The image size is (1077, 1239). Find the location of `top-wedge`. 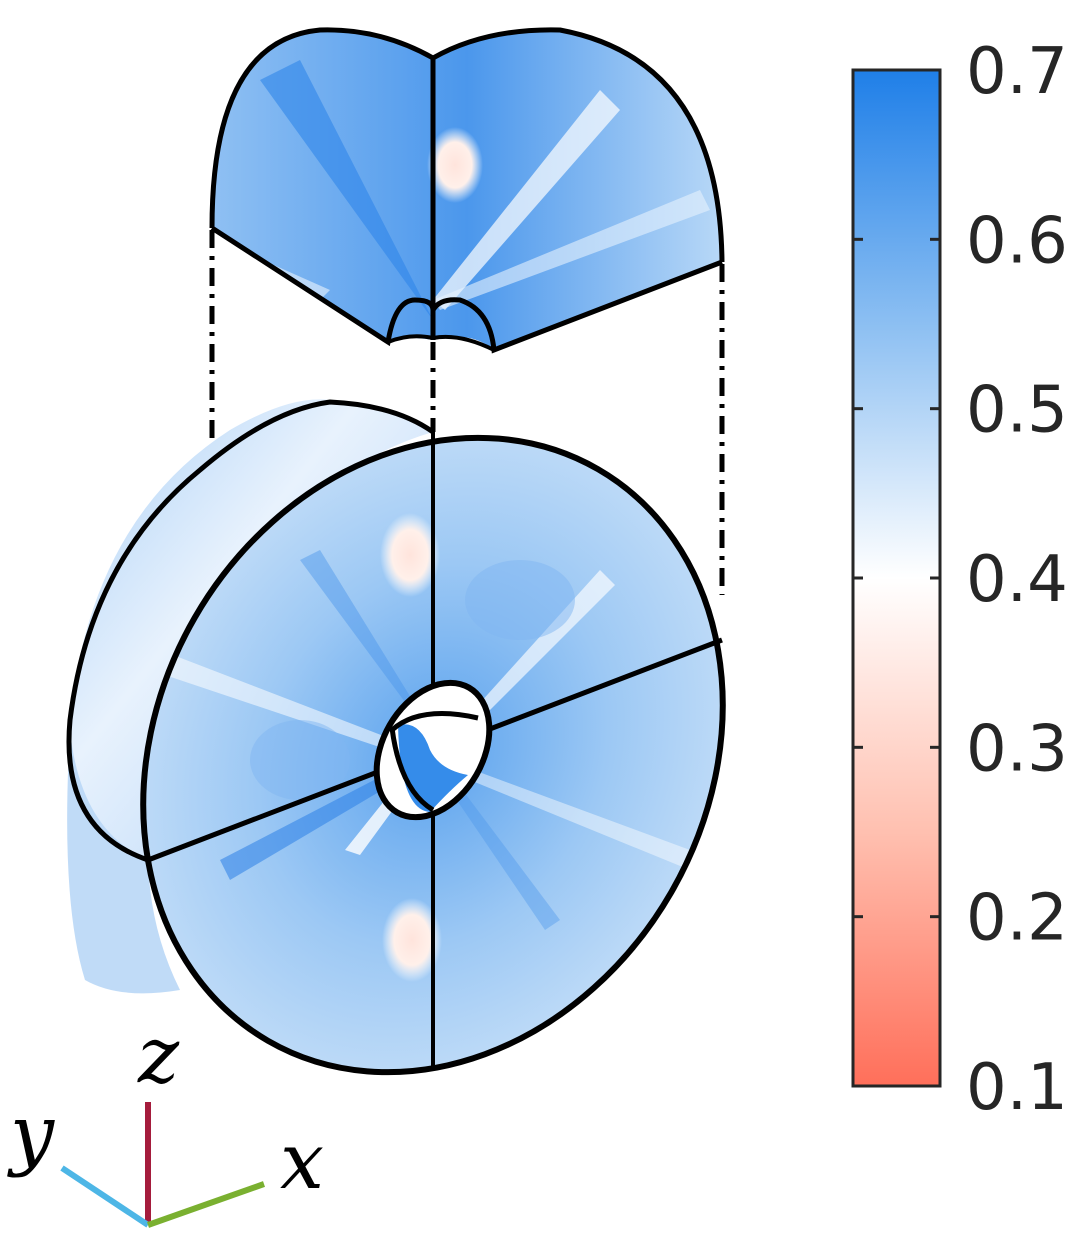

top-wedge is located at coordinates (467, 190).